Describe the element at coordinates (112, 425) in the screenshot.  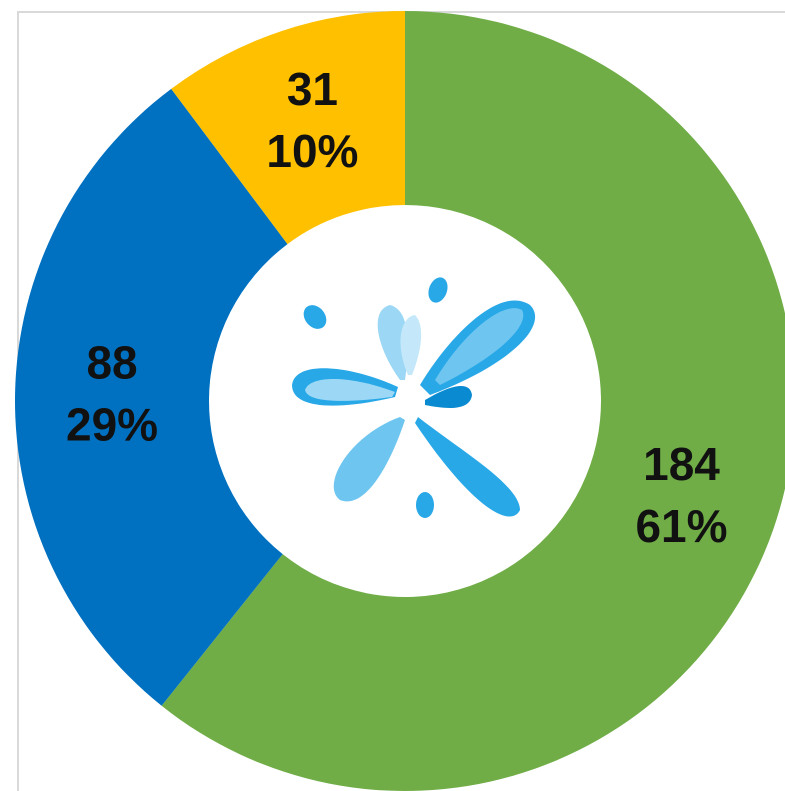
I see `percent-label: 29%` at that location.